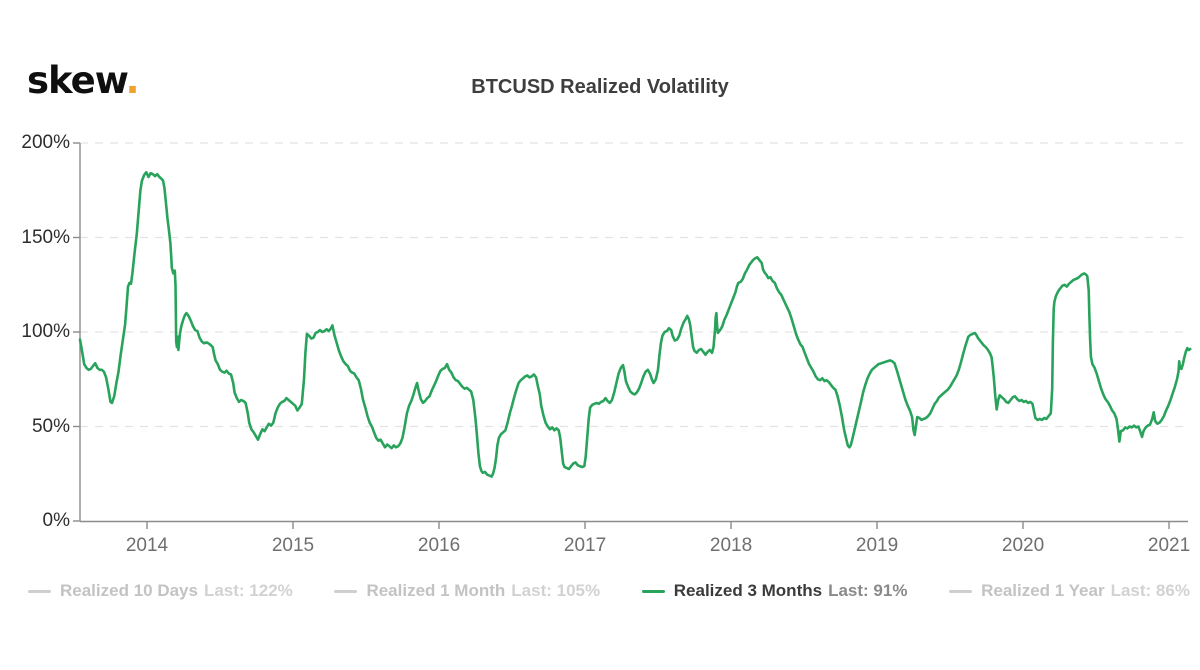 Image resolution: width=1200 pixels, height=670 pixels. What do you see at coordinates (585, 545) in the screenshot?
I see `x-axis-tick-label-2017: 2017` at bounding box center [585, 545].